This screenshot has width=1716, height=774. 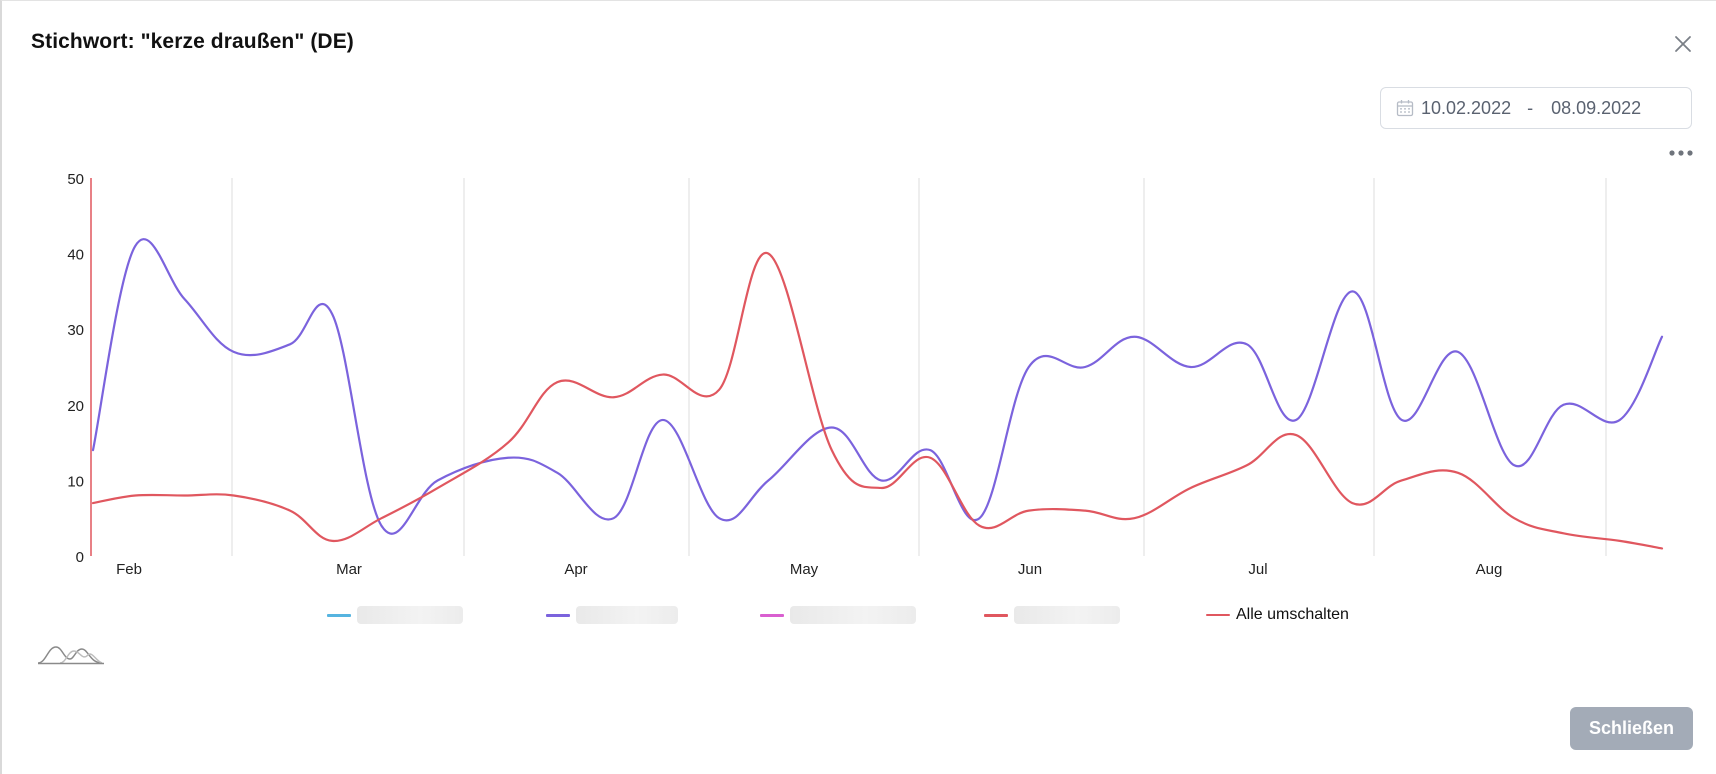 I want to click on calendar-icon, so click(x=1405, y=108).